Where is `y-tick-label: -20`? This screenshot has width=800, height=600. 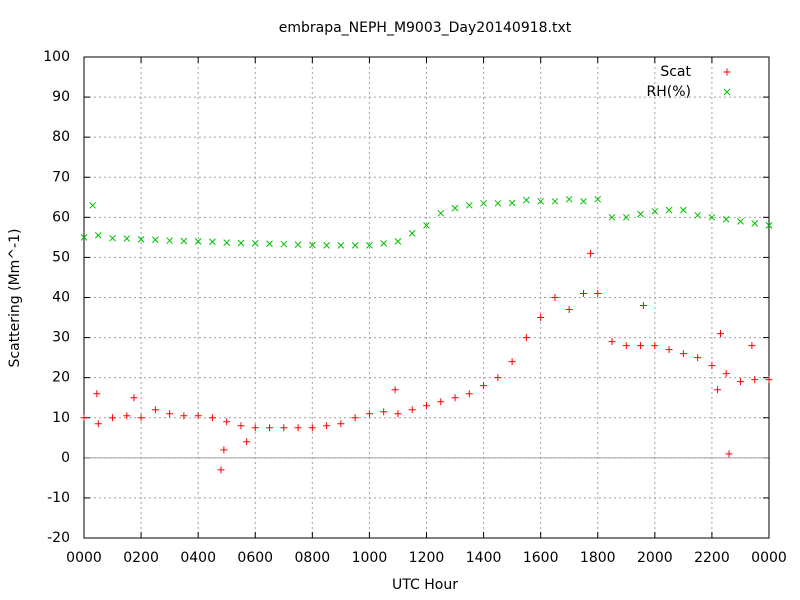 y-tick-label: -20 is located at coordinates (58, 538).